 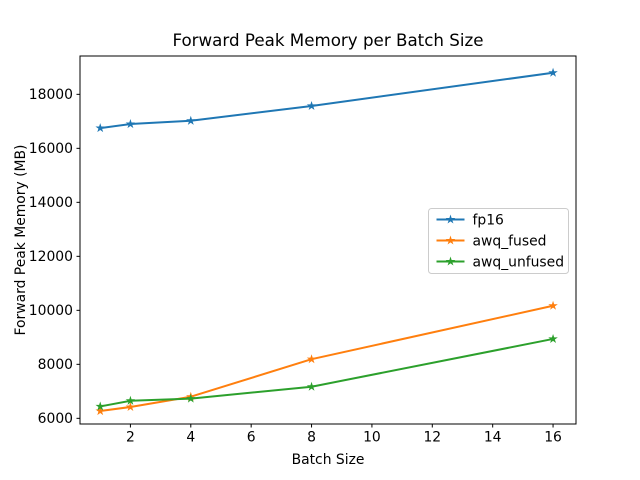 What do you see at coordinates (519, 262) in the screenshot?
I see `legend-awq_unfused-label: awq_unfused` at bounding box center [519, 262].